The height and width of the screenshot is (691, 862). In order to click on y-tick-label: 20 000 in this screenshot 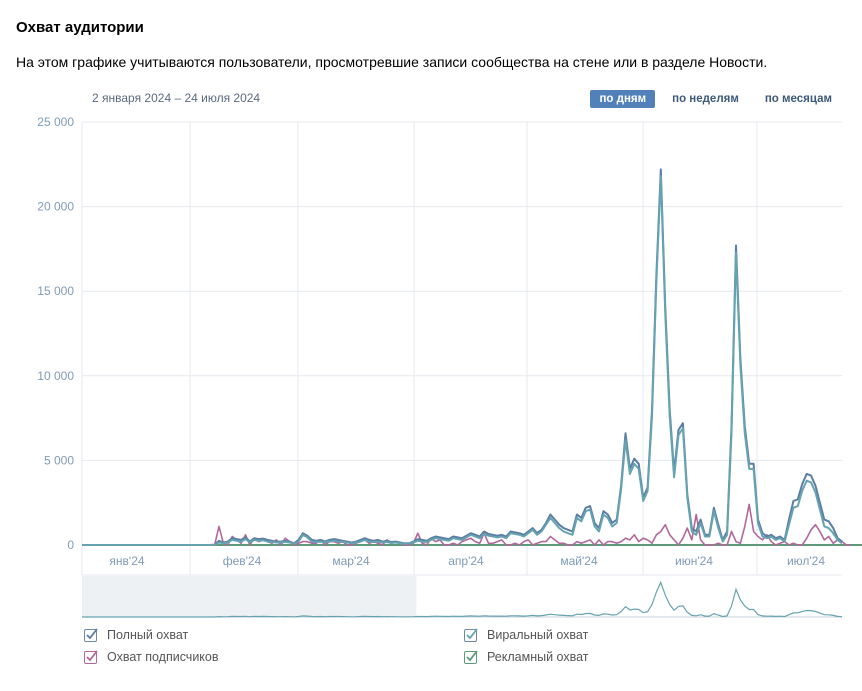, I will do `click(55, 207)`.